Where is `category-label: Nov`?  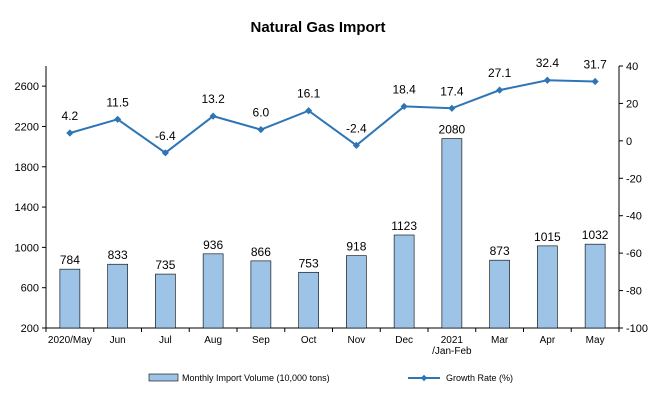 category-label: Nov is located at coordinates (356, 340).